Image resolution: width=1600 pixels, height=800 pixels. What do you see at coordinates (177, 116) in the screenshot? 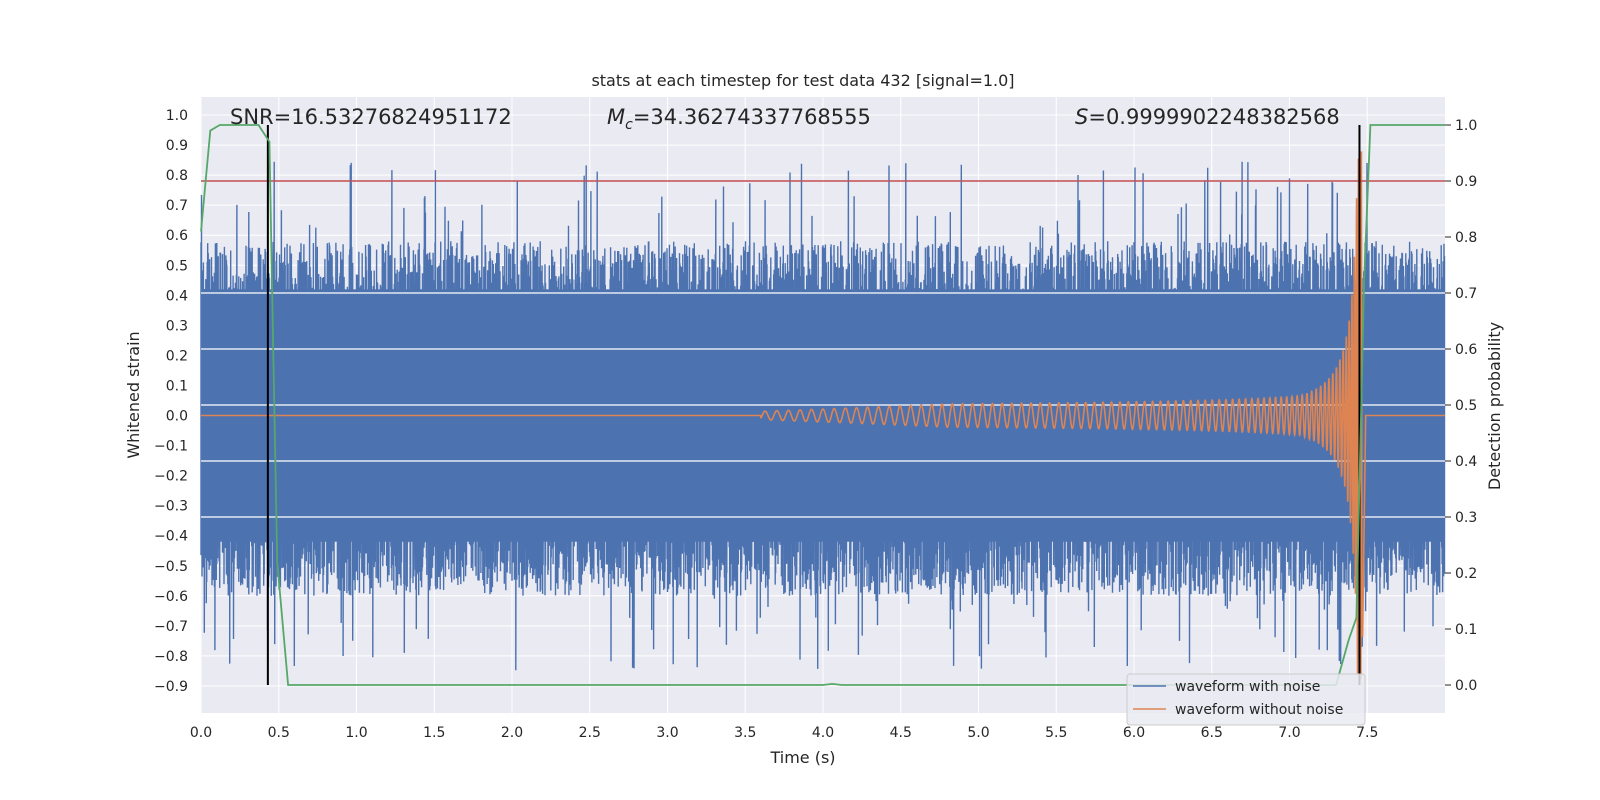
I see `y-tick-label: 1.0` at bounding box center [177, 116].